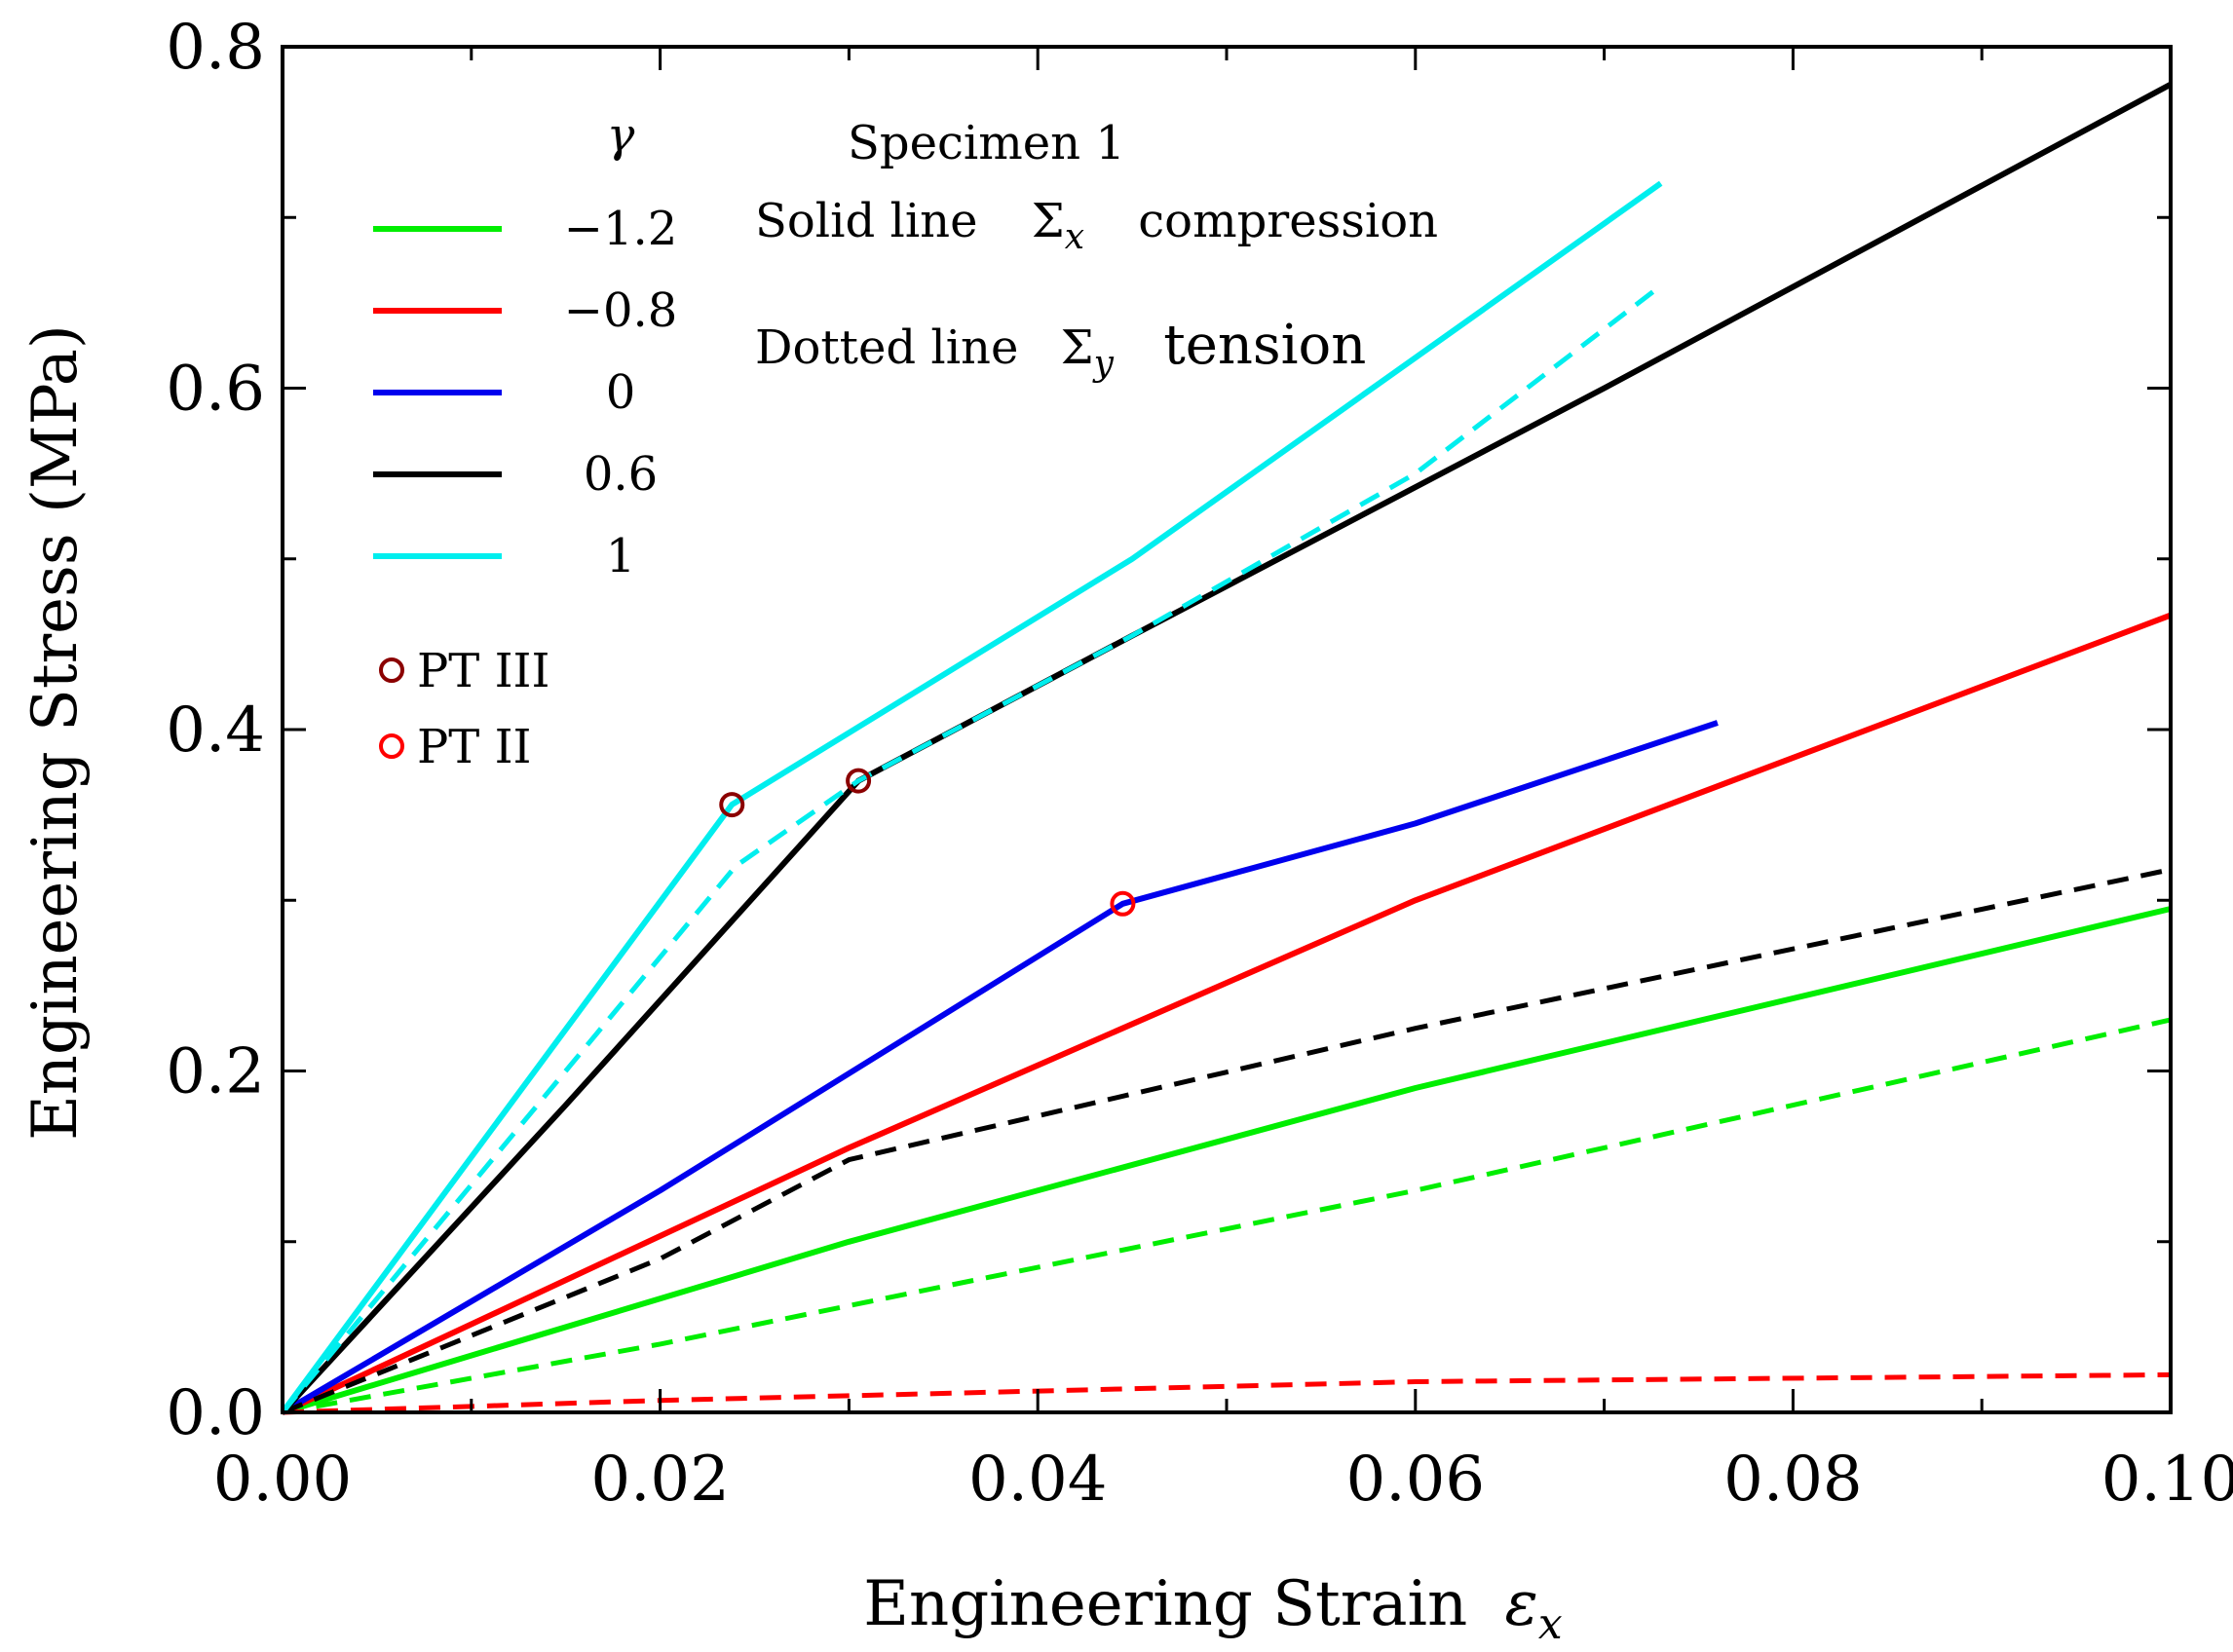 This screenshot has height=1652, width=2233. Describe the element at coordinates (215, 1413) in the screenshot. I see `y-tick-label: 0.0` at that location.